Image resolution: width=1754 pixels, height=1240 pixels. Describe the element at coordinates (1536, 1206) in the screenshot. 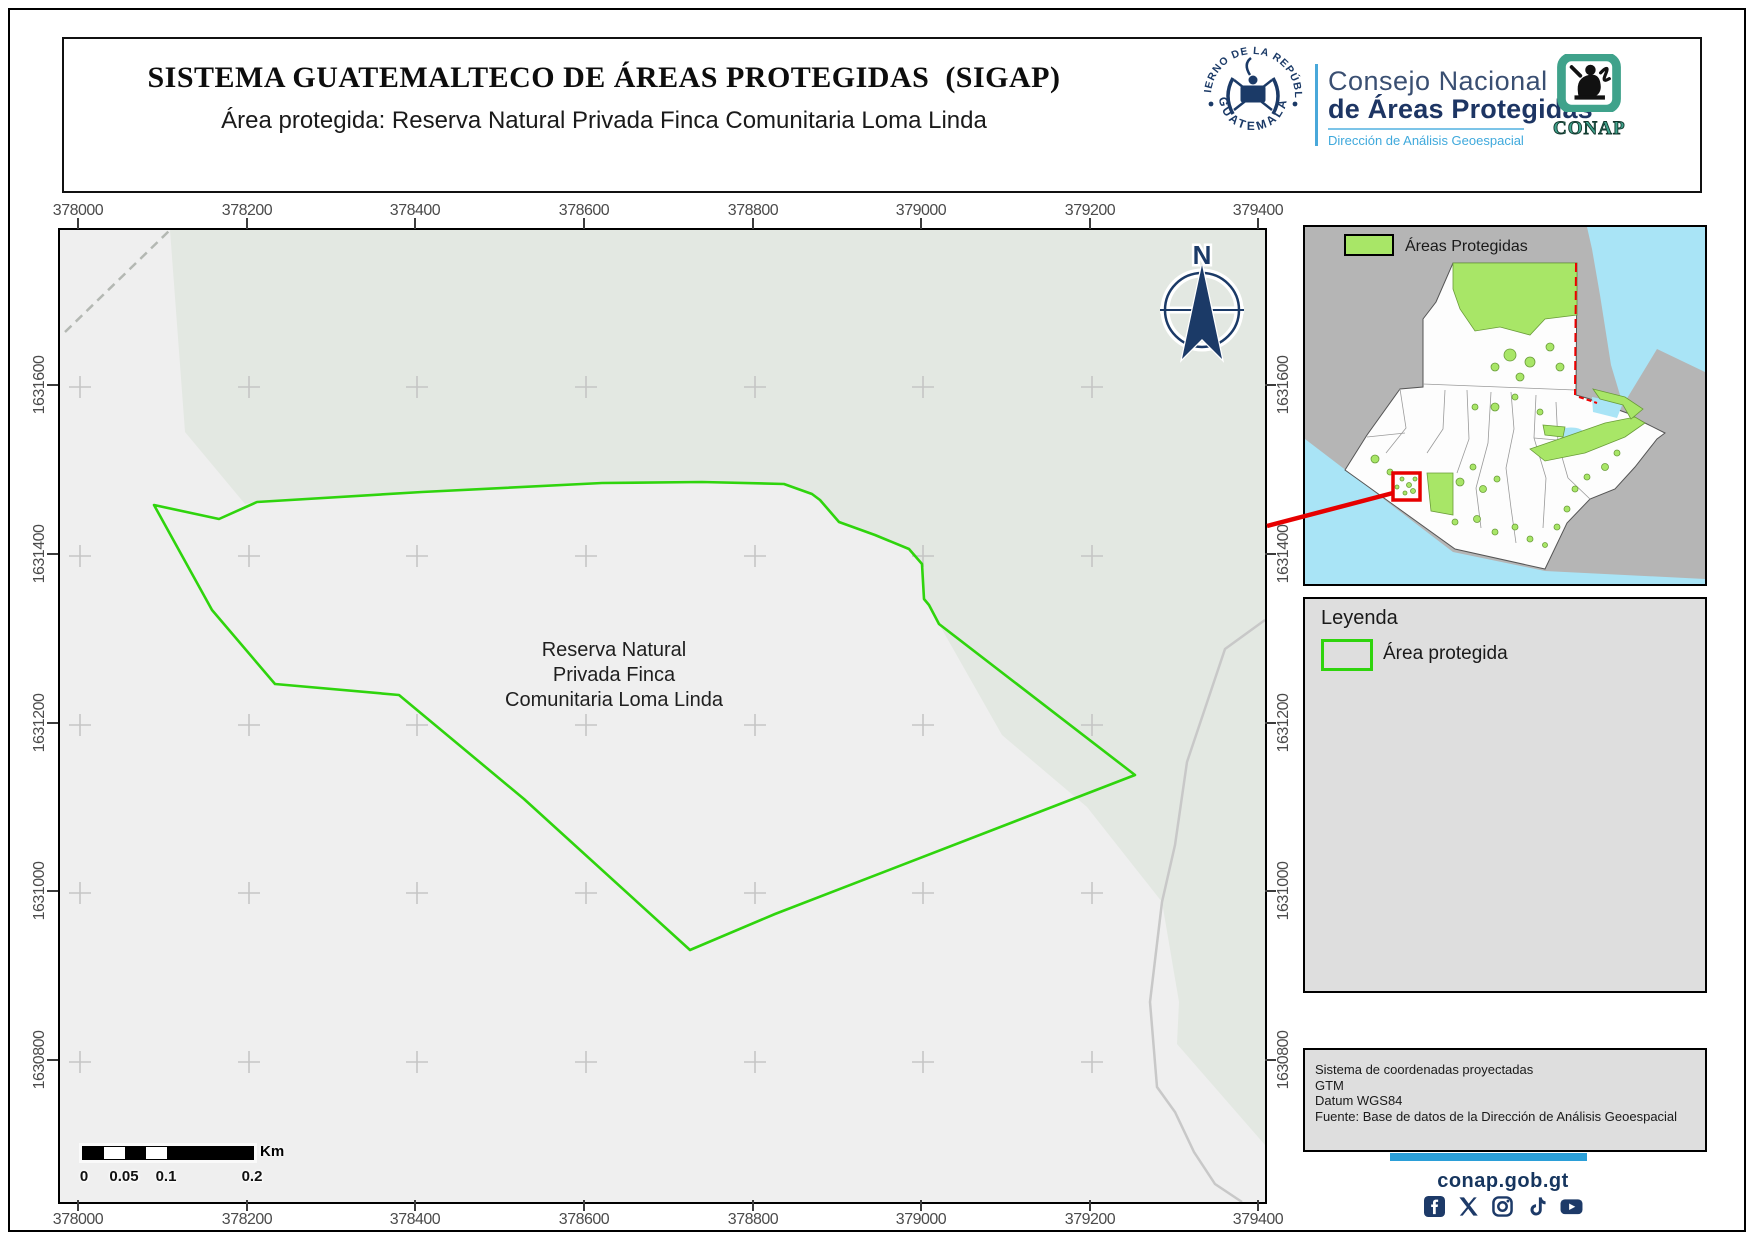

I see `tiktok-icon` at that location.